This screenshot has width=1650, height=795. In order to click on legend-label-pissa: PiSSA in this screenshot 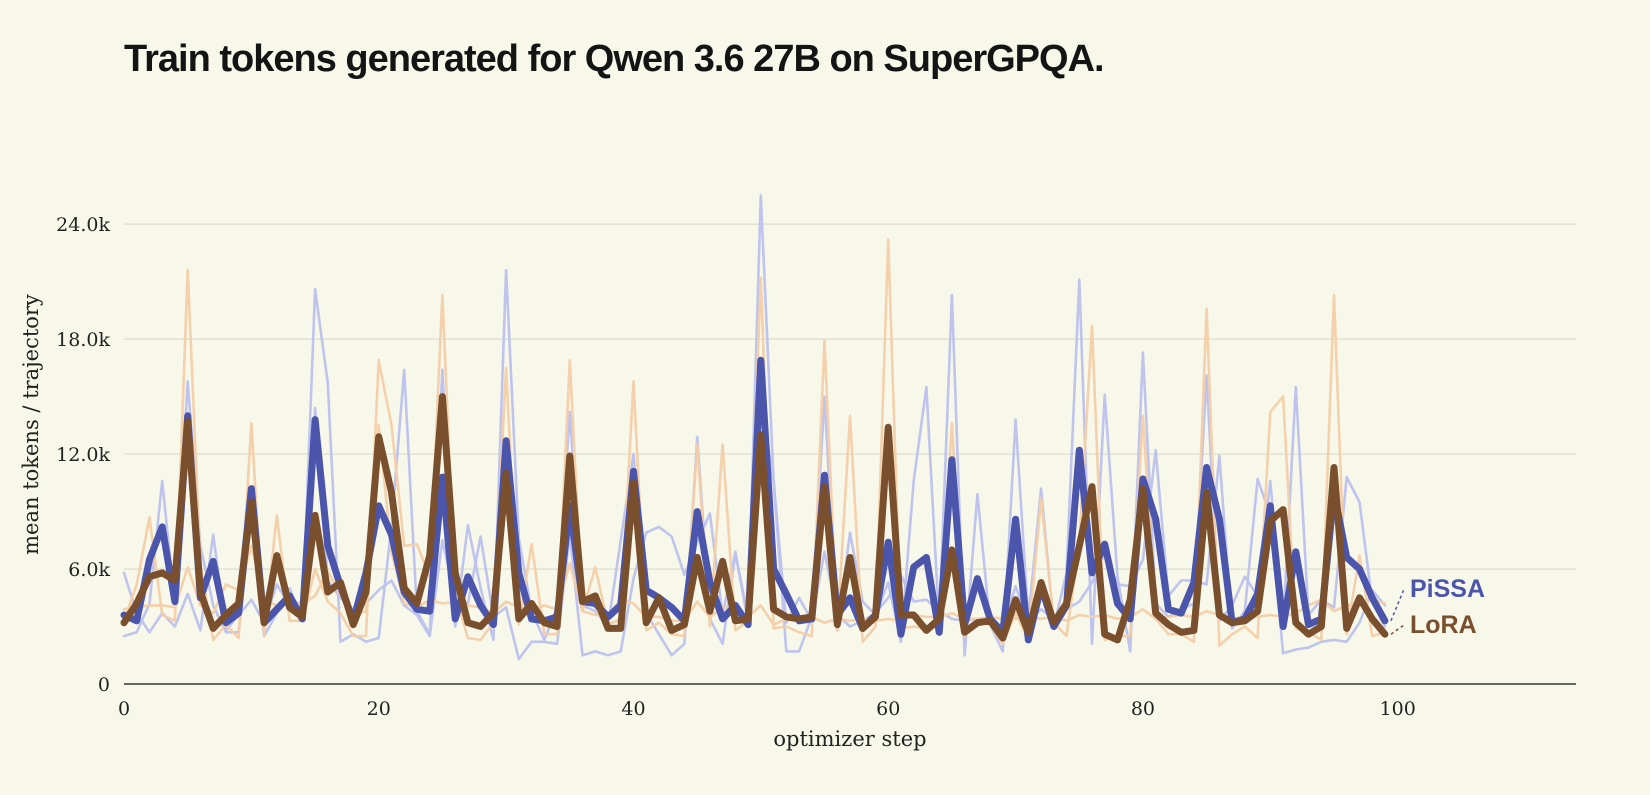, I will do `click(1447, 589)`.